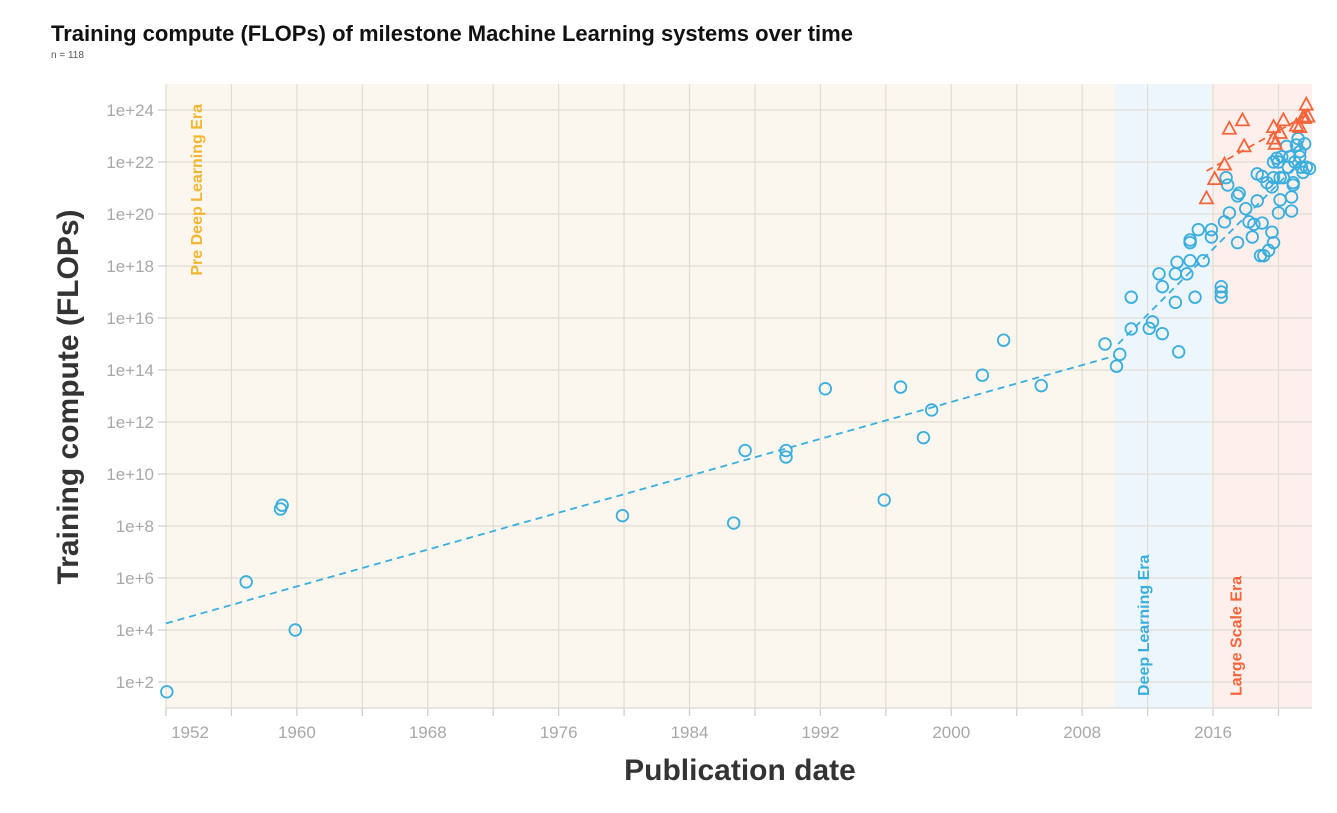  Describe the element at coordinates (1213, 732) in the screenshot. I see `x-tick-label: 2016` at that location.